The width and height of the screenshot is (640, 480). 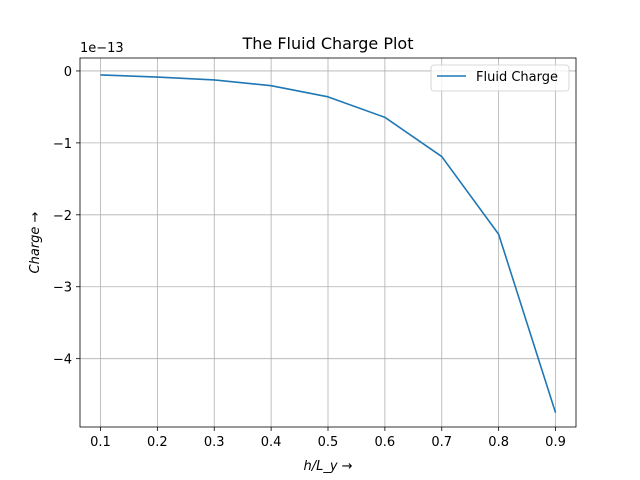 I want to click on y-tick-label: −1, so click(x=62, y=144).